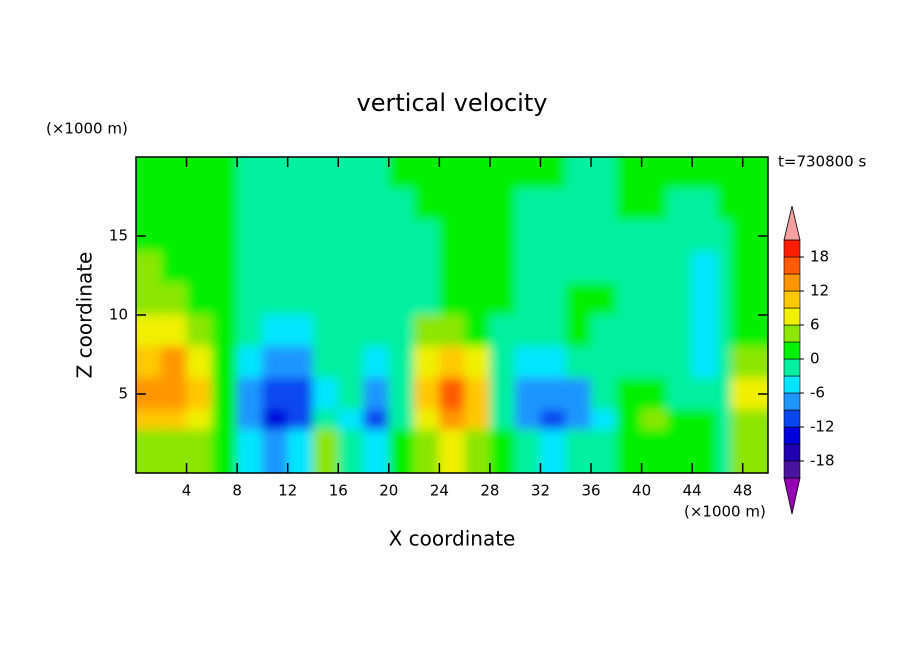  What do you see at coordinates (815, 325) in the screenshot?
I see `colorbar-tick-label: 6` at bounding box center [815, 325].